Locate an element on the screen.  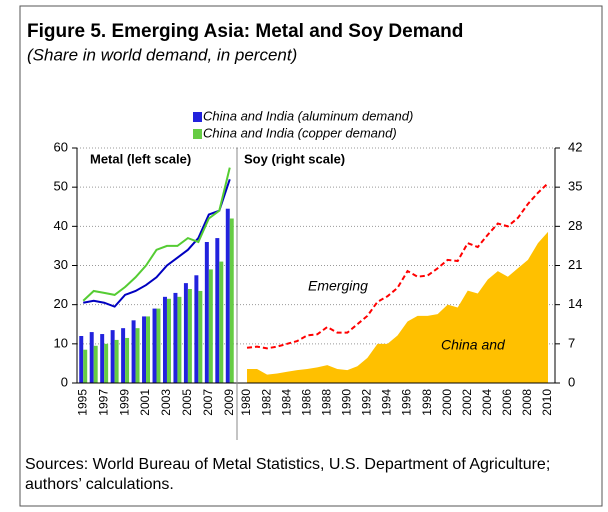
subtitle: (Share in world demand, in percent) is located at coordinates (162, 54).